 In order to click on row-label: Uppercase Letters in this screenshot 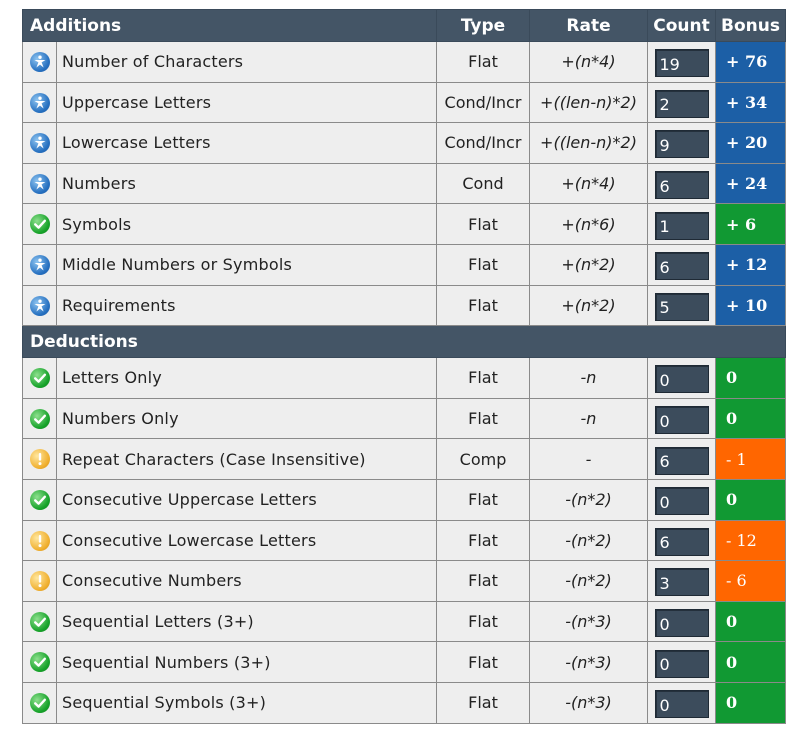, I will do `click(246, 102)`.